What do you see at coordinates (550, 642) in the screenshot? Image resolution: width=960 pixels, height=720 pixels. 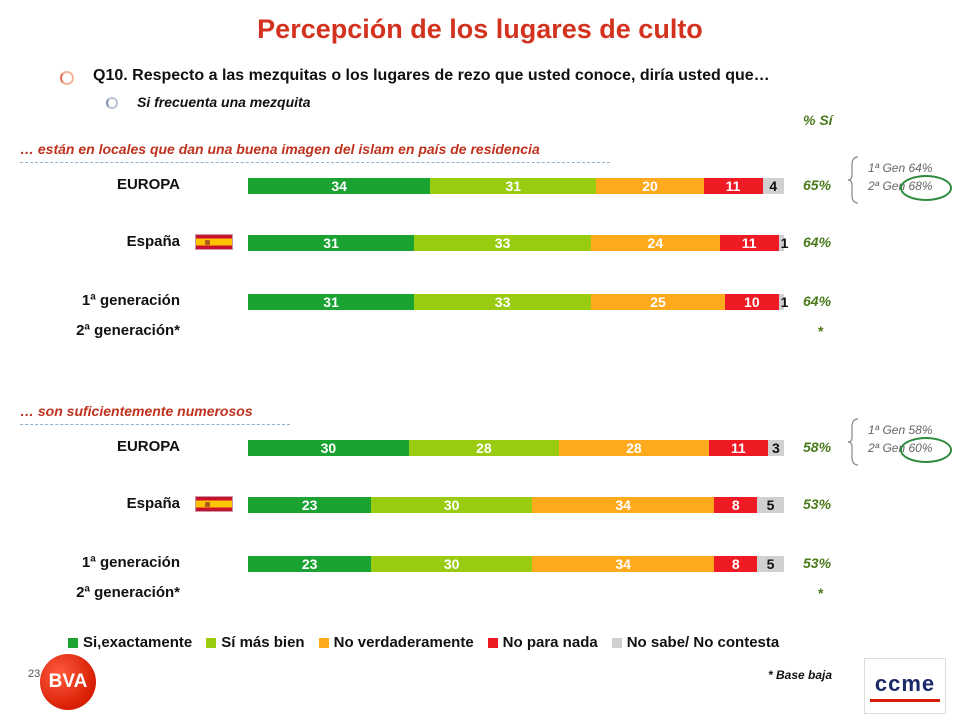 I see `legend-label: No para nada` at bounding box center [550, 642].